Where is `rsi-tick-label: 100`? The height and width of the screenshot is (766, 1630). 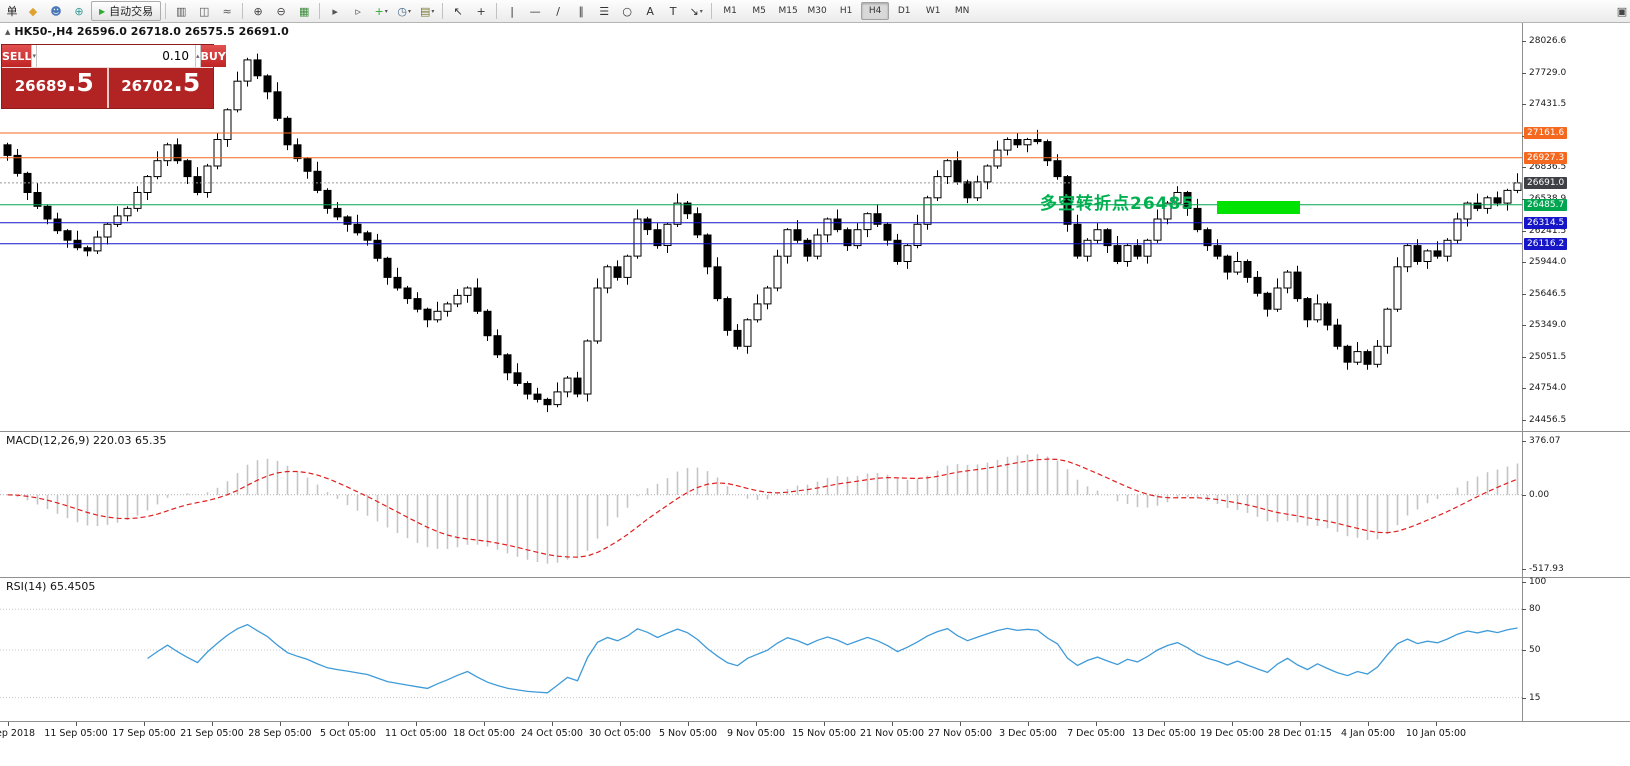 rsi-tick-label: 100 is located at coordinates (1538, 582).